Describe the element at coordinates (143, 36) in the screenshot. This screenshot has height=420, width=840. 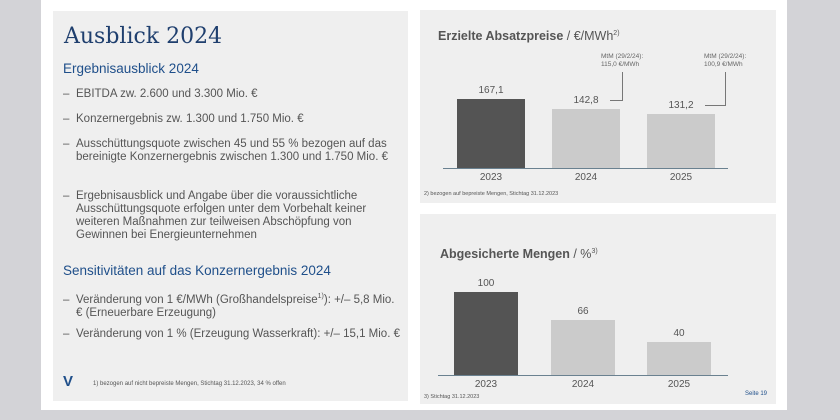
I see `page-title: Ausblick 2024` at that location.